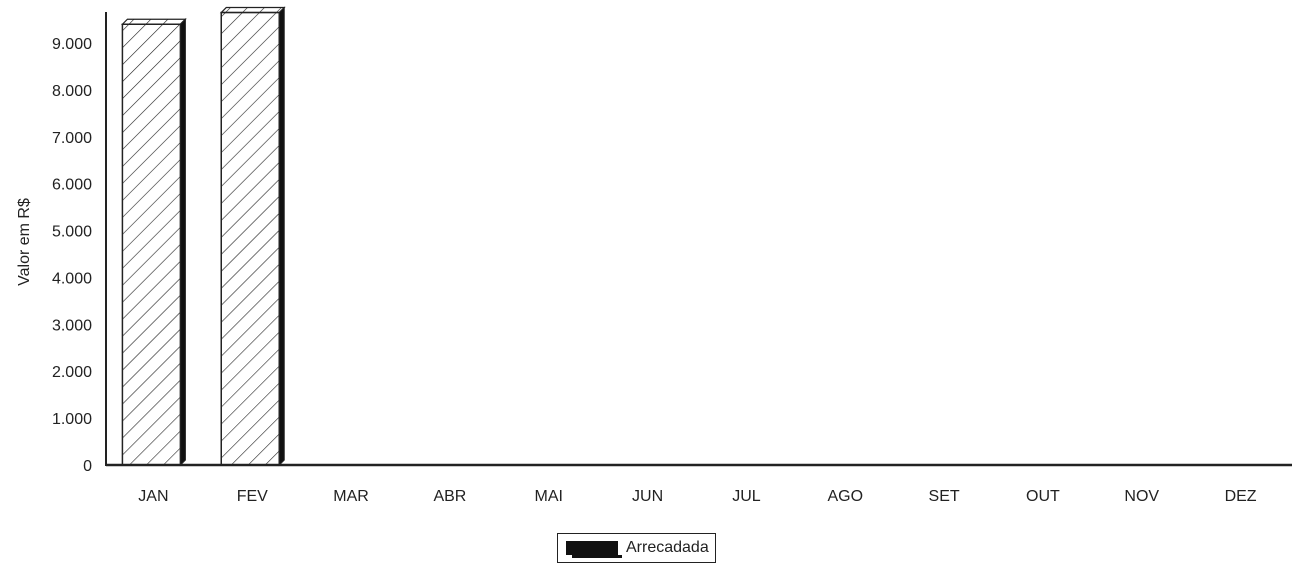 The height and width of the screenshot is (567, 1303). What do you see at coordinates (944, 496) in the screenshot?
I see `x-tick-label: SET` at bounding box center [944, 496].